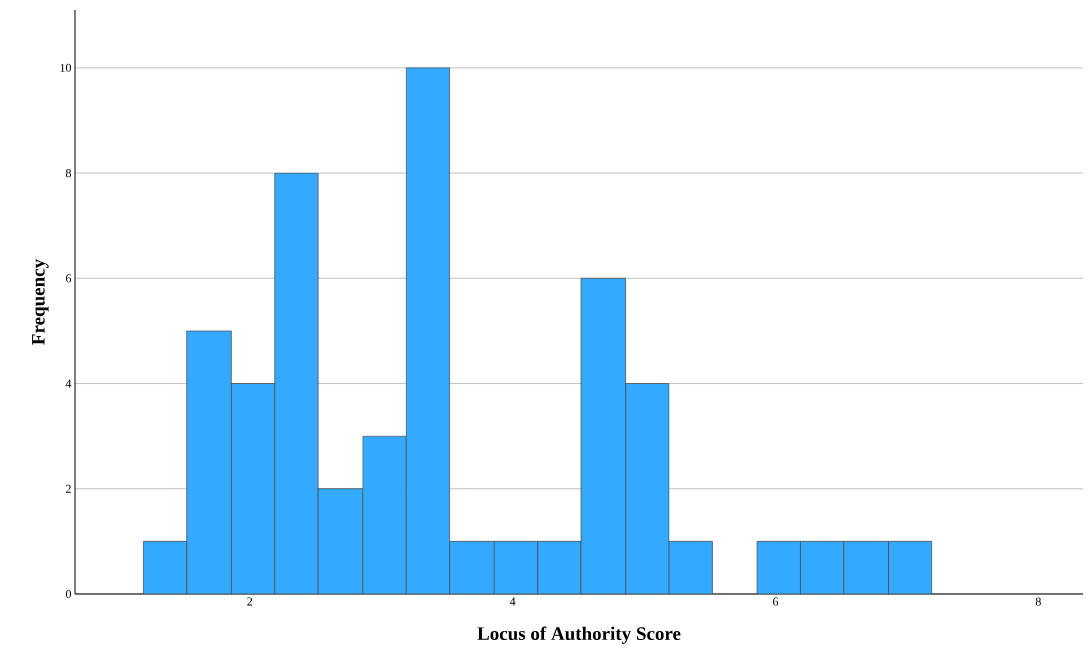 This screenshot has height=658, width=1087. I want to click on x-tick-label: 2, so click(250, 601).